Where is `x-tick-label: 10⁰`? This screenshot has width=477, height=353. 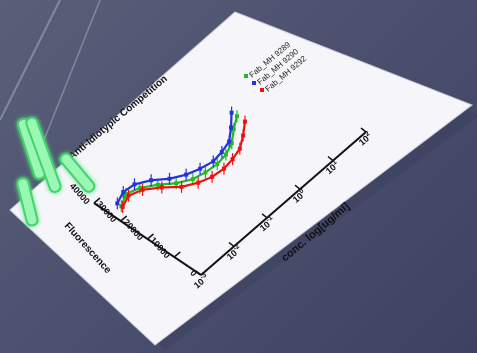
x-tick-label: 10⁰ is located at coordinates (299, 195).